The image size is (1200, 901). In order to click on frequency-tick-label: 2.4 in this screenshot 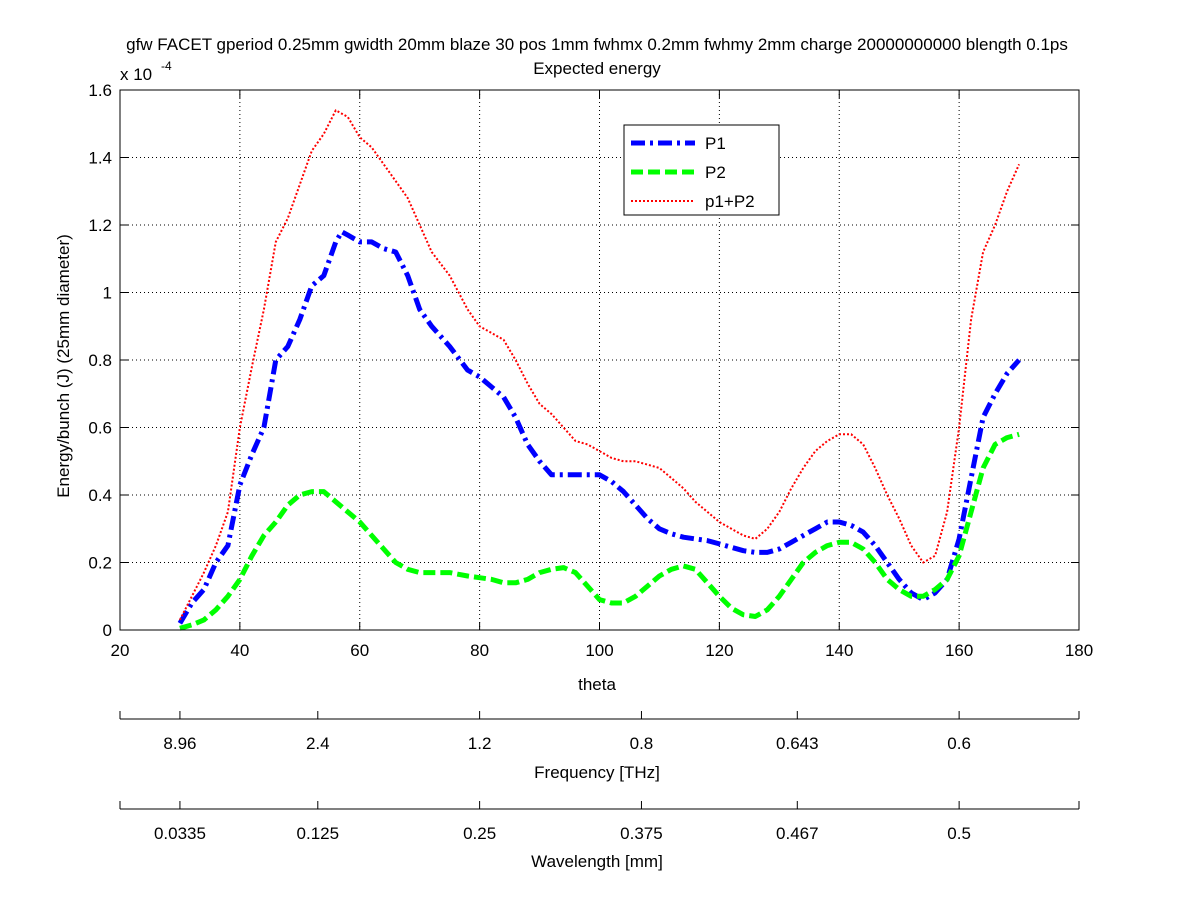, I will do `click(318, 743)`.